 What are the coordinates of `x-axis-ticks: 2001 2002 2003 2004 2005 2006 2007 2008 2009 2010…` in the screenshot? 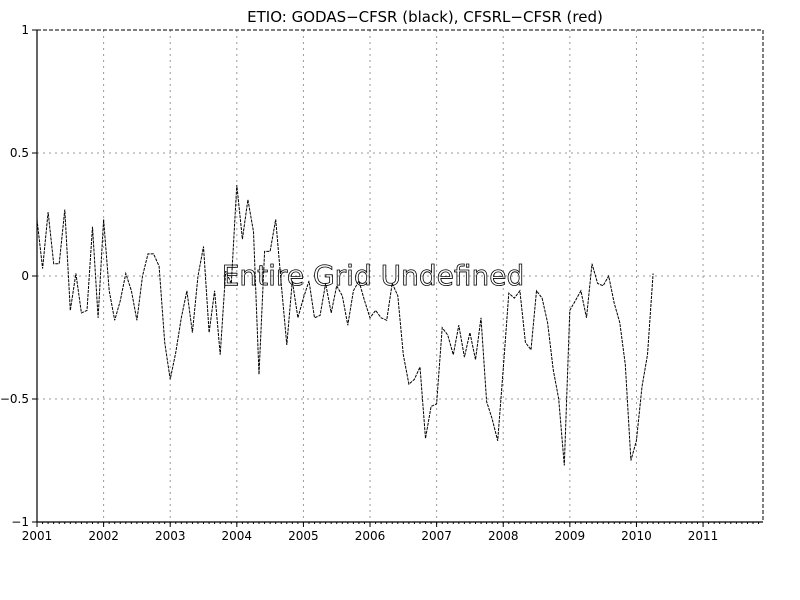 It's located at (391, 532).